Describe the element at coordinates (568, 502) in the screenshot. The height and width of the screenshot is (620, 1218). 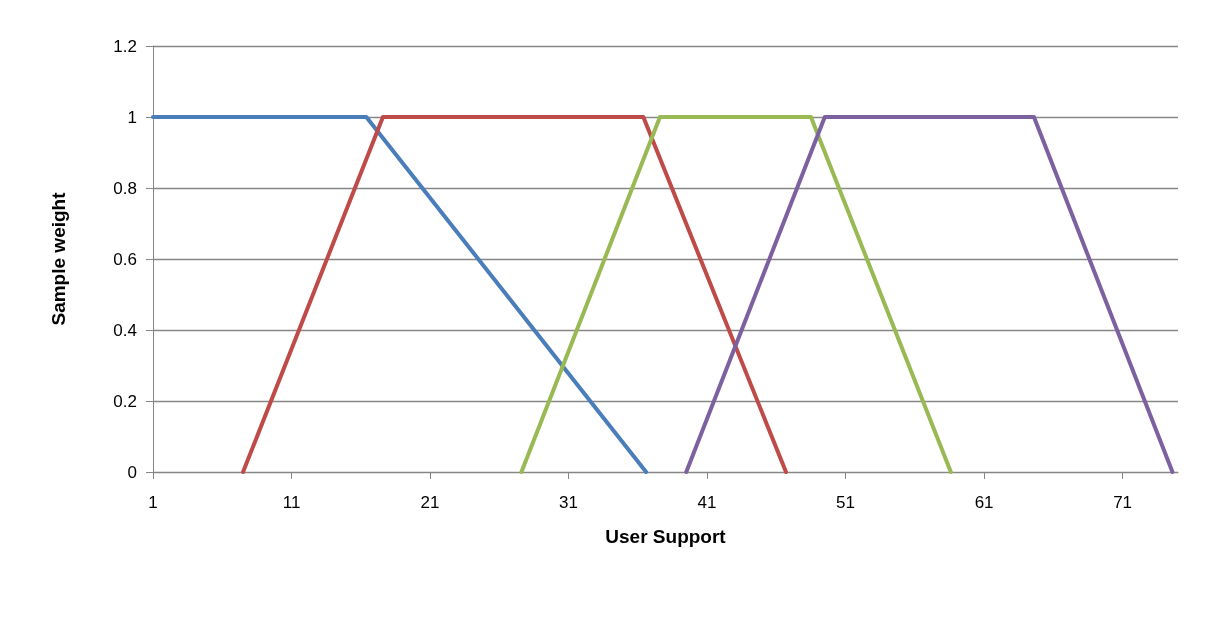
I see `x-tick-label: 31` at that location.